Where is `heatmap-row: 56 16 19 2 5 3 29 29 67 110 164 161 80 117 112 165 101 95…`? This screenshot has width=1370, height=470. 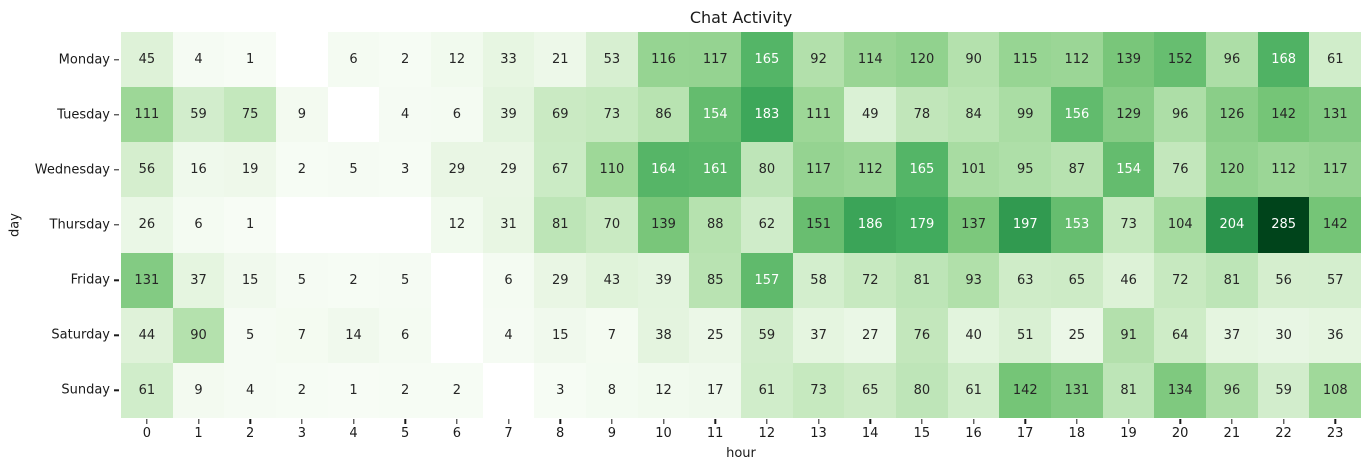
heatmap-row: 56 16 19 2 5 3 29 29 67 110 164 161 80 117 112 165 101 95… is located at coordinates (741, 170).